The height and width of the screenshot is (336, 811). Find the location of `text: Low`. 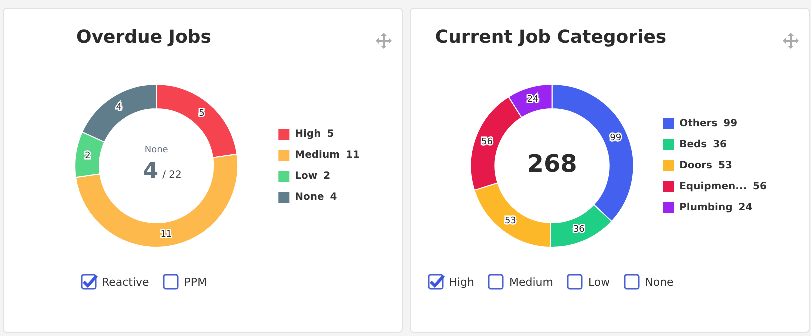

text: Low is located at coordinates (599, 282).